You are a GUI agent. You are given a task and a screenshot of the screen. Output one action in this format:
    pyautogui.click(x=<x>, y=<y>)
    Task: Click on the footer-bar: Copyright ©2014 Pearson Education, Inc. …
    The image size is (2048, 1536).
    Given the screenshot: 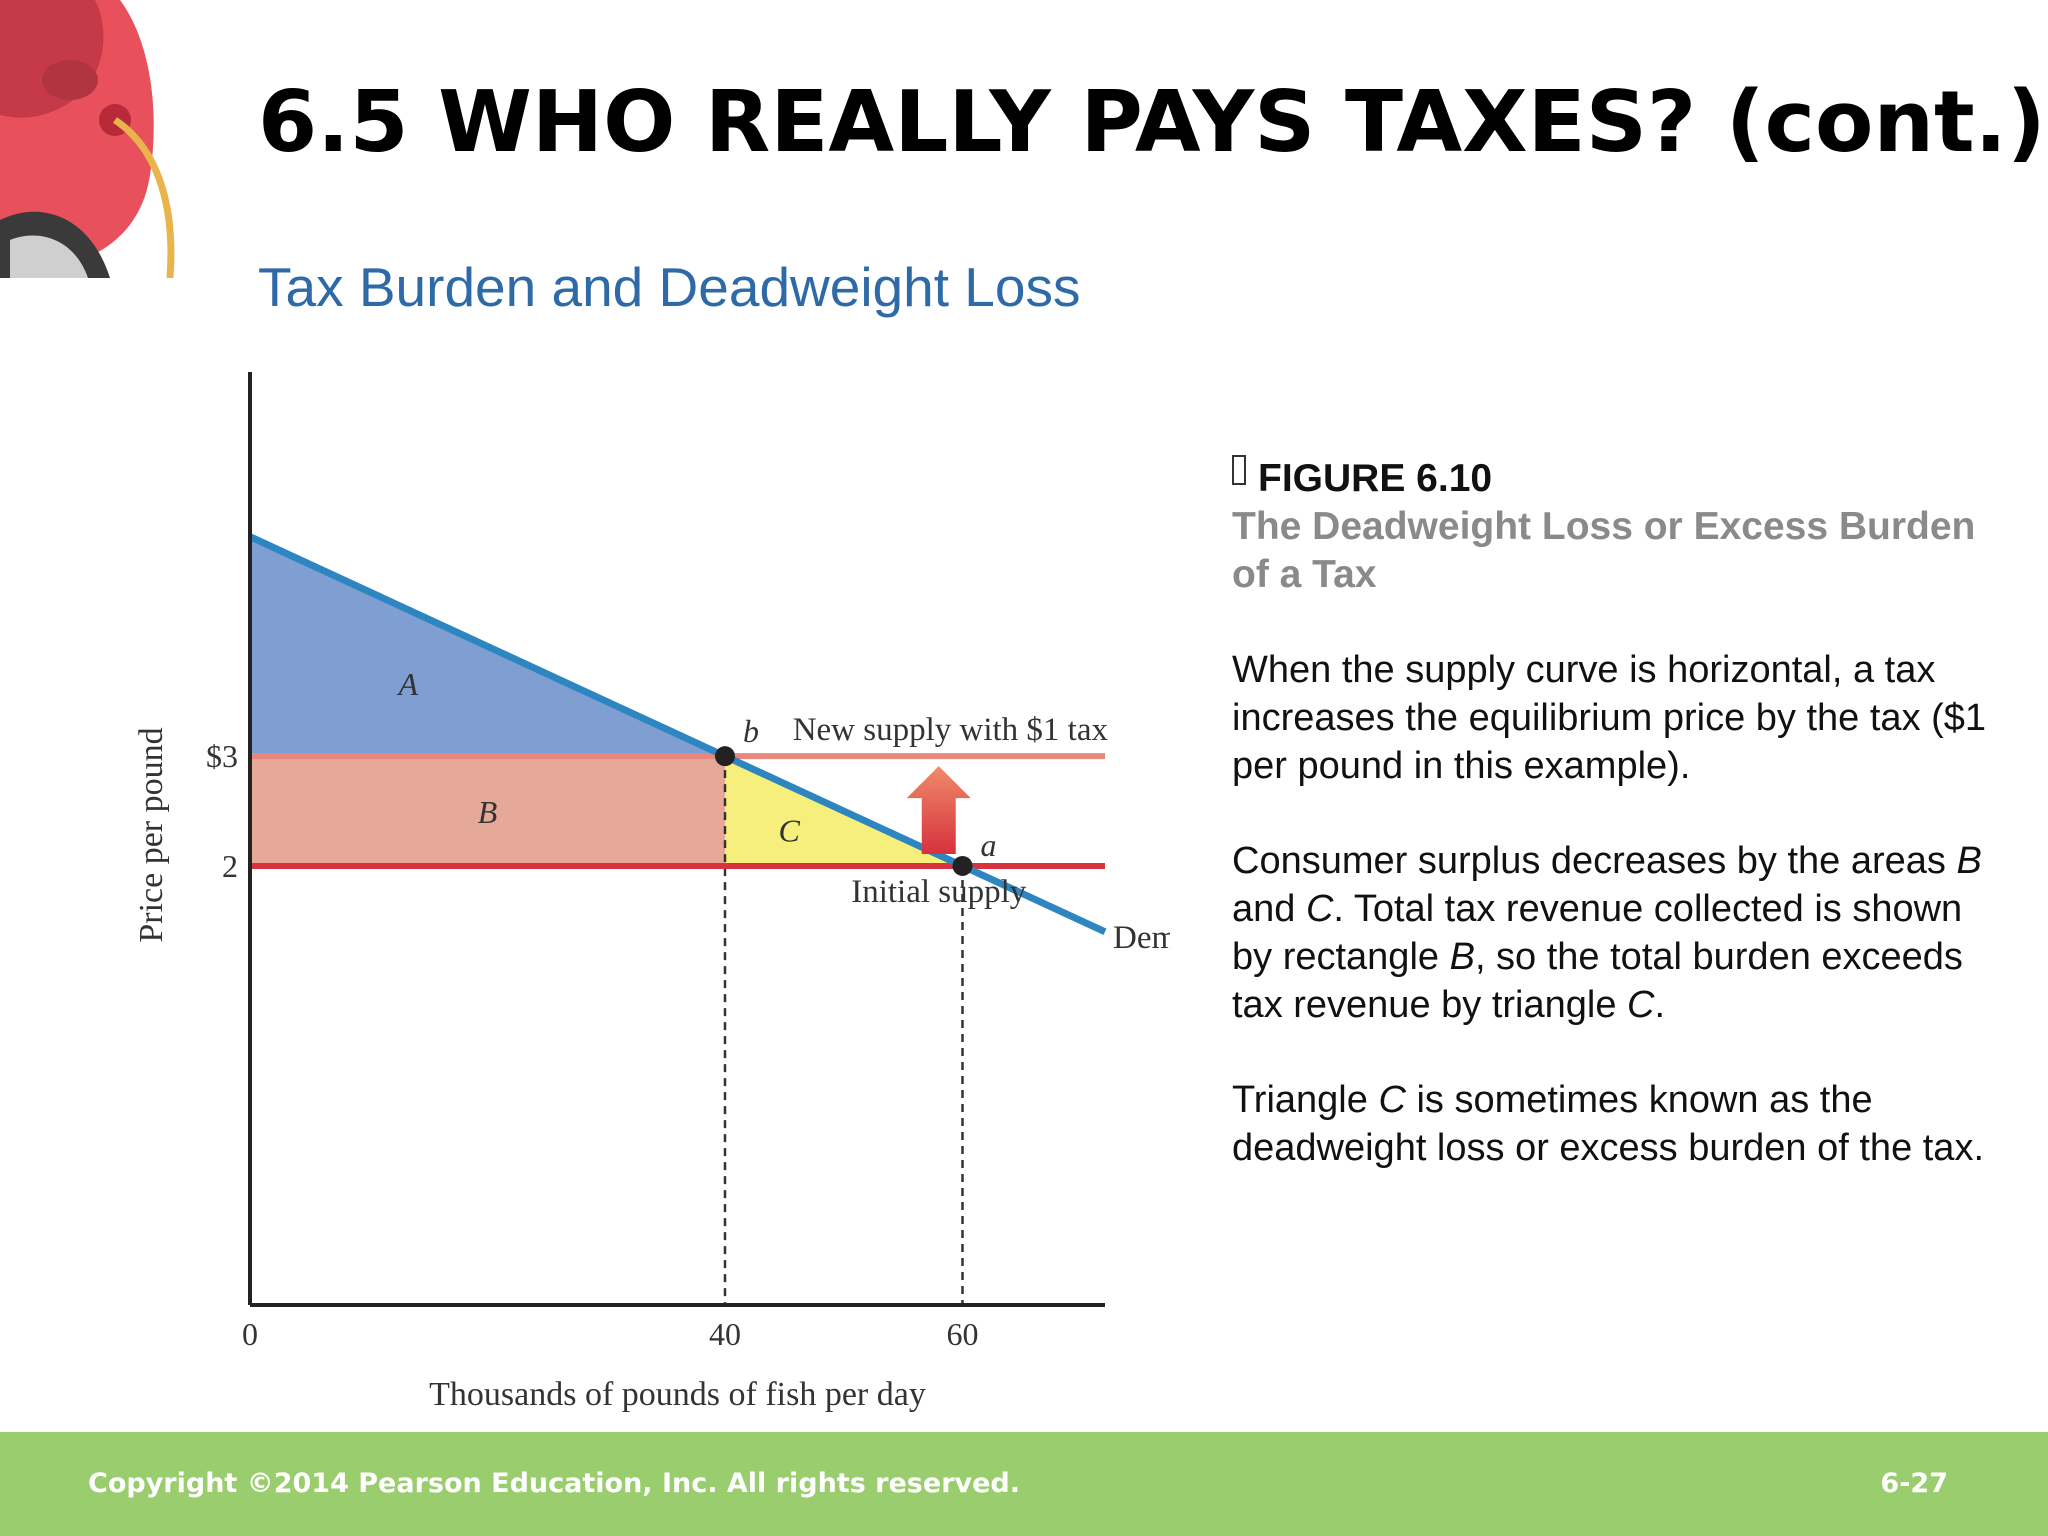 What is the action you would take?
    pyautogui.click(x=1024, y=1484)
    